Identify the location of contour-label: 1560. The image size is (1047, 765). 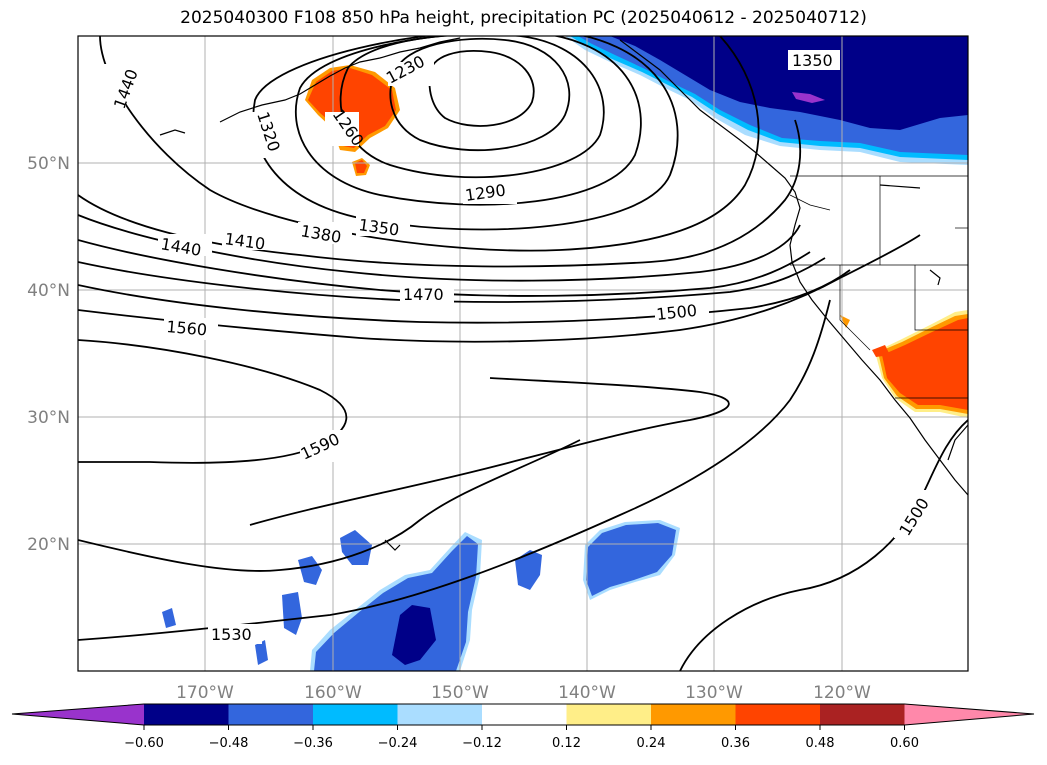
(187, 328).